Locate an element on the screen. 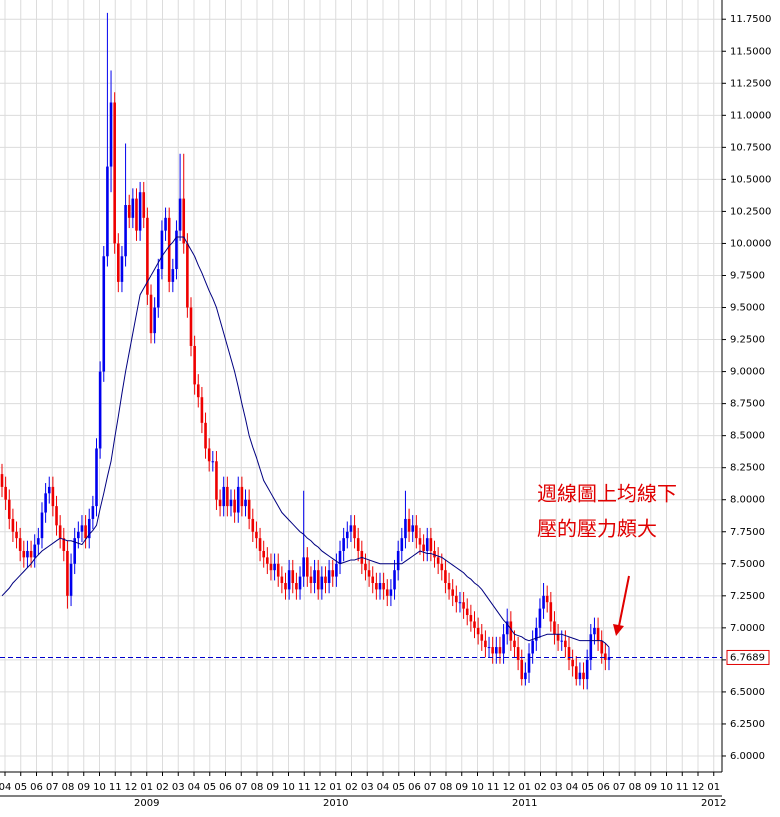 This screenshot has height=817, width=780. y-tick-label: 11.0000 is located at coordinates (750, 115).